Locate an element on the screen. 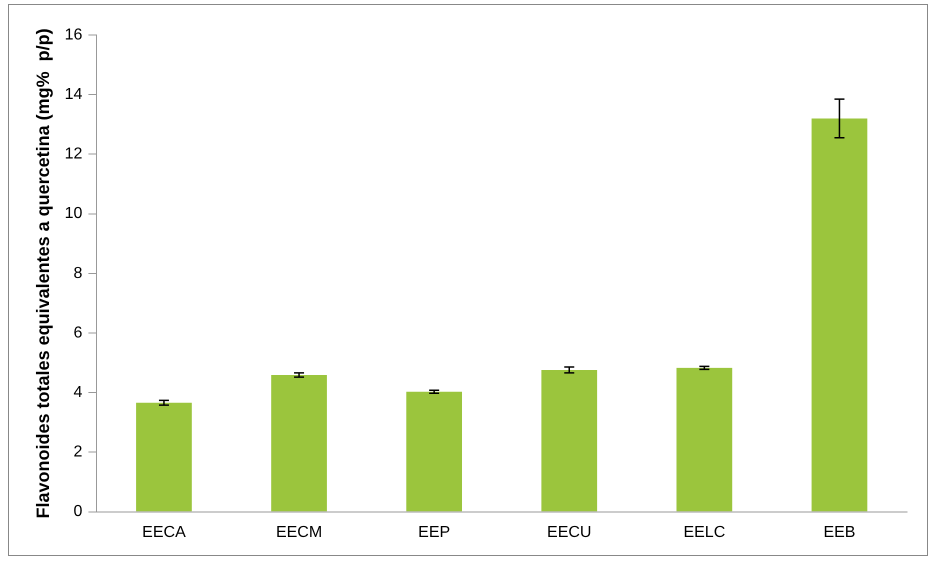 Image resolution: width=938 pixels, height=564 pixels. y-tick-label: 16 is located at coordinates (73, 35).